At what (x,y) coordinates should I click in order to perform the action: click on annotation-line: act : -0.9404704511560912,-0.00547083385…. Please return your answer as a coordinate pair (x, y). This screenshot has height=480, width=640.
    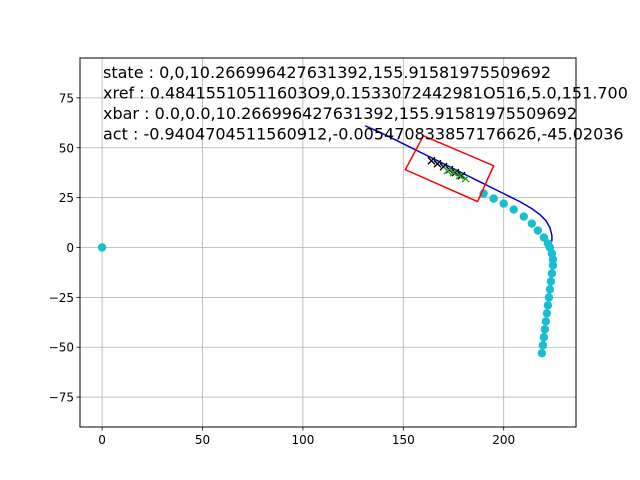
    Looking at the image, I should click on (363, 134).